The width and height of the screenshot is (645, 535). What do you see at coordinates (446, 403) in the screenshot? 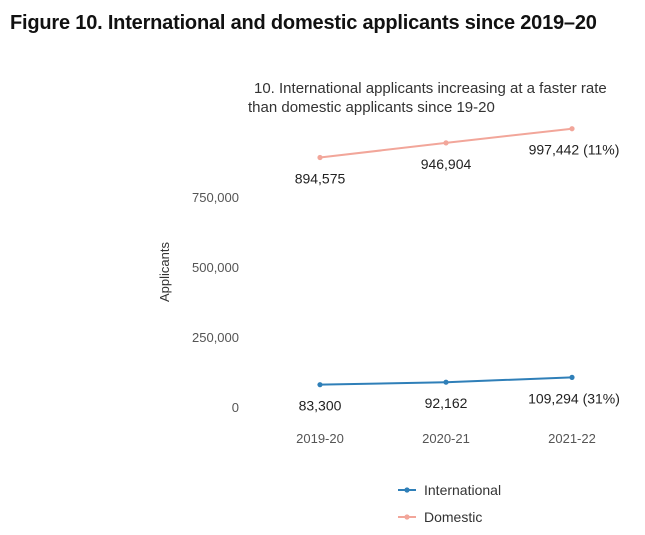
I see `data-label-international: 92,162` at bounding box center [446, 403].